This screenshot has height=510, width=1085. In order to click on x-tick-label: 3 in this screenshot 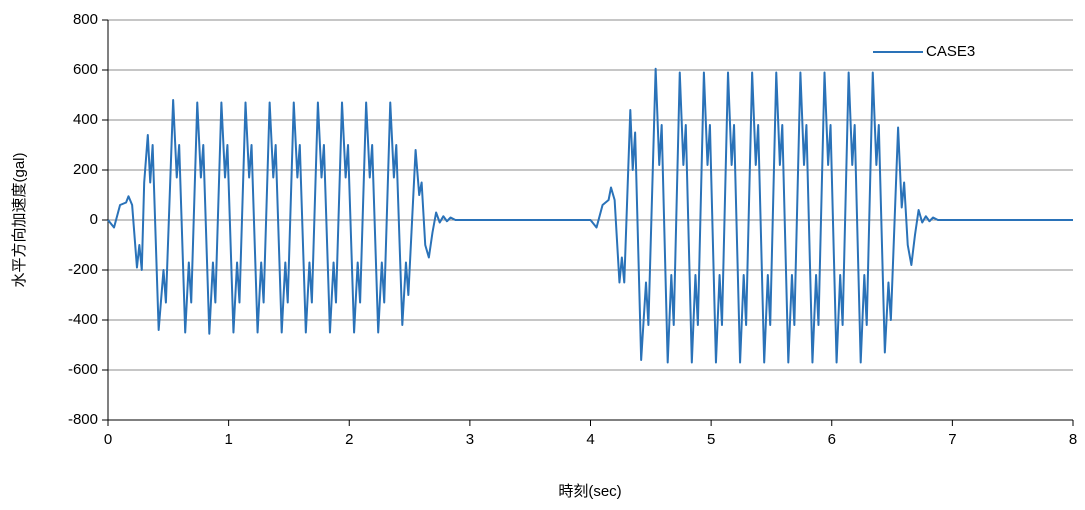, I will do `click(470, 439)`.